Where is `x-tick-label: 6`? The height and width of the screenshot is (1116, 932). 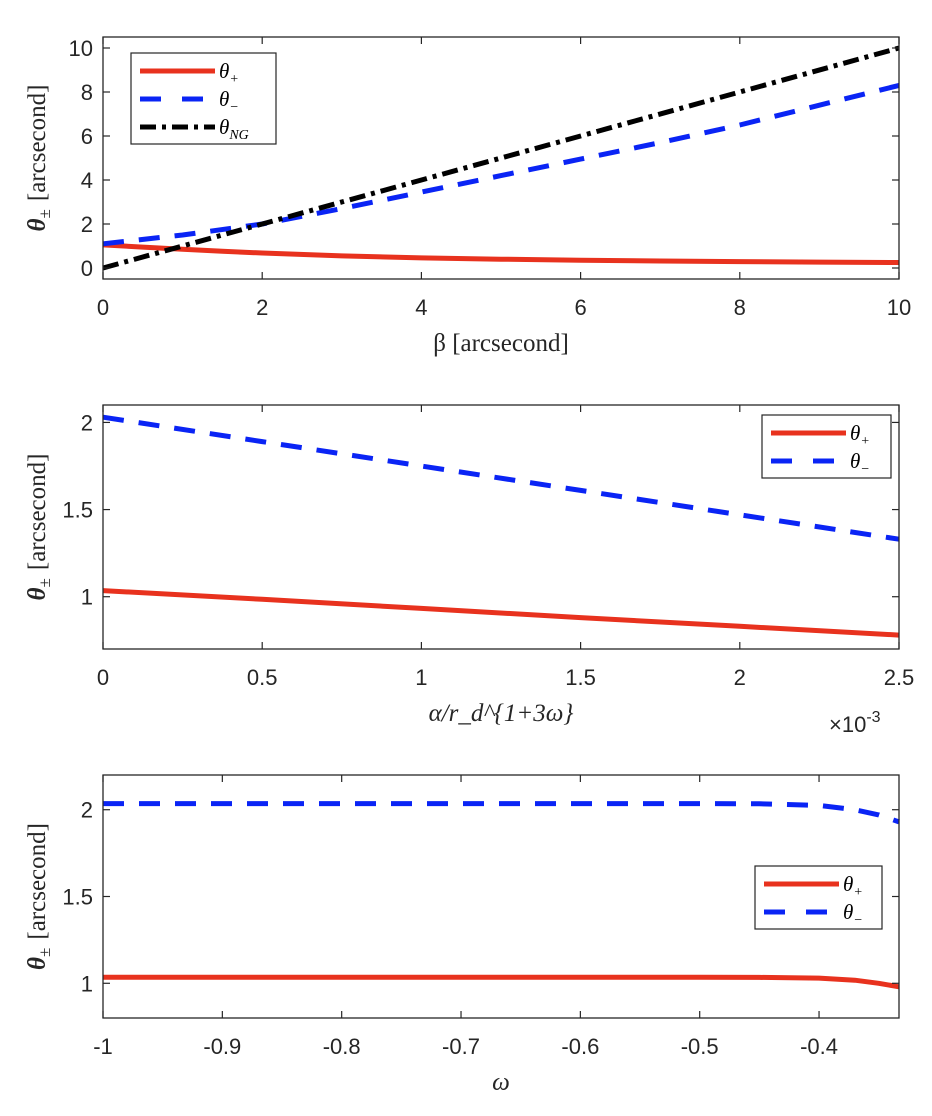
x-tick-label: 6 is located at coordinates (580, 307).